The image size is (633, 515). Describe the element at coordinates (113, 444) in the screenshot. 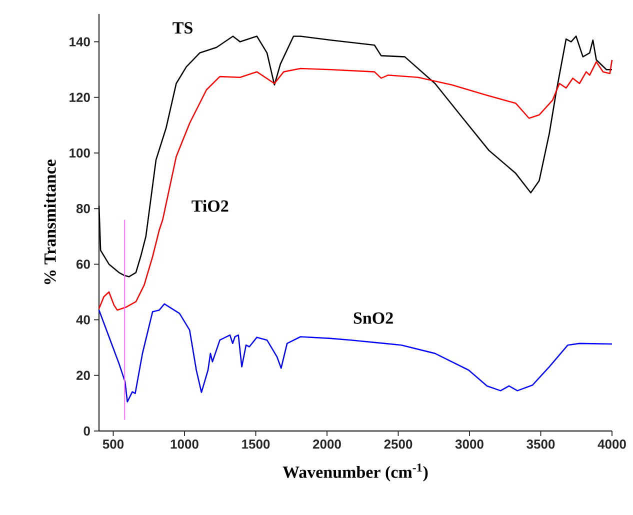

I see `x-tick-label: 500` at that location.